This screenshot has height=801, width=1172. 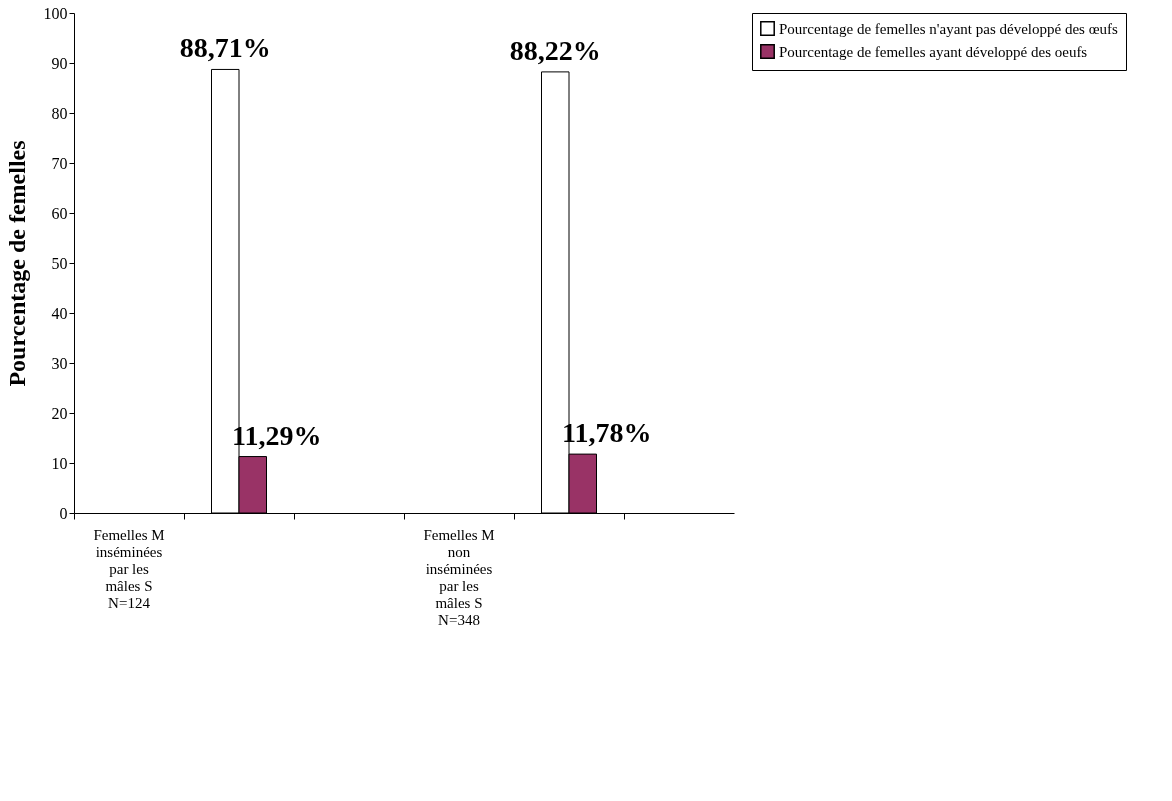 I want to click on x-tick-label: Femelles M inséminées par les mâles S N=124, so click(x=129, y=568).